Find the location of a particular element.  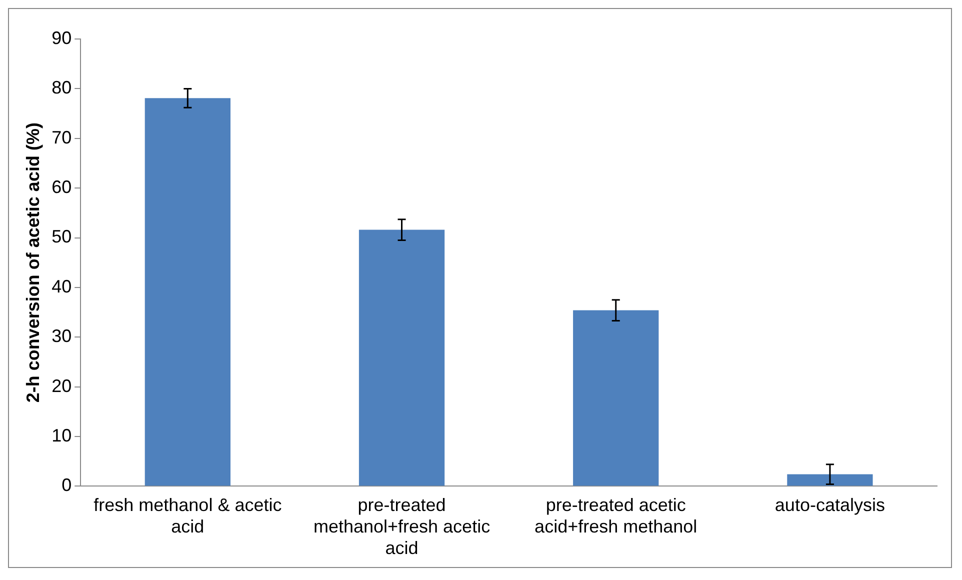

y-tick-label: 20 is located at coordinates (62, 386).